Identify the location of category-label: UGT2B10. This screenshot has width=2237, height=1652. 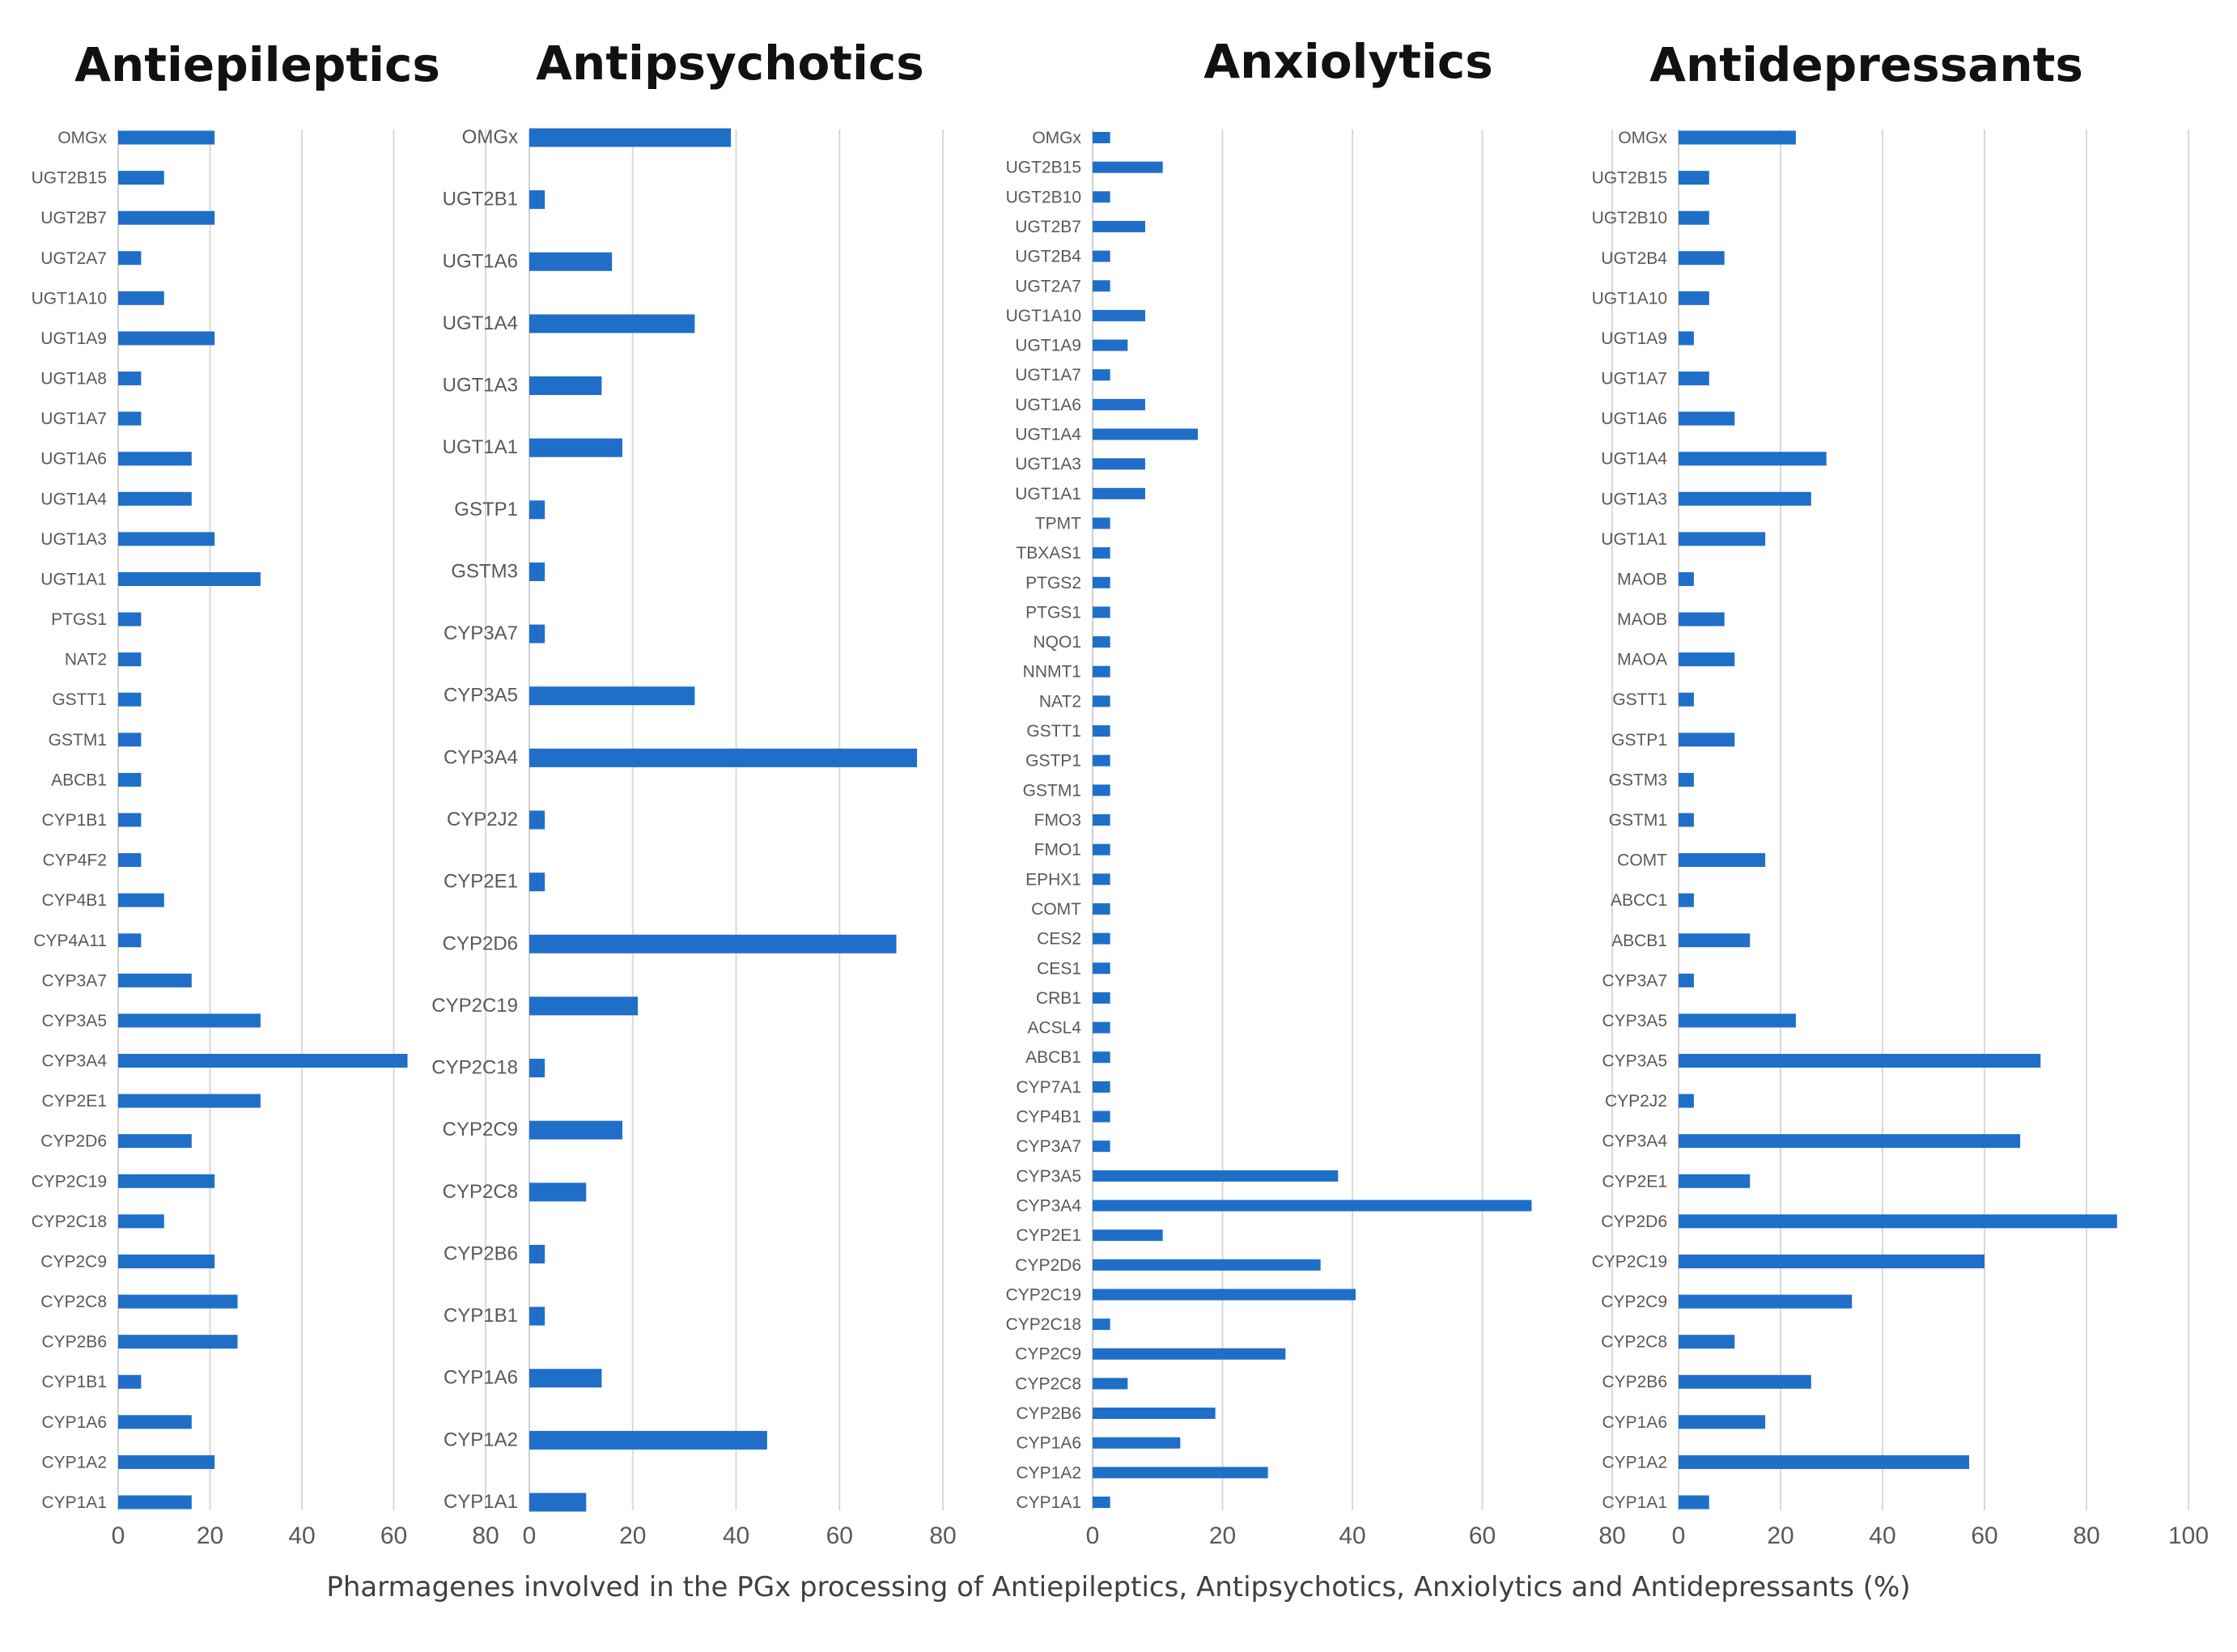
(1043, 197).